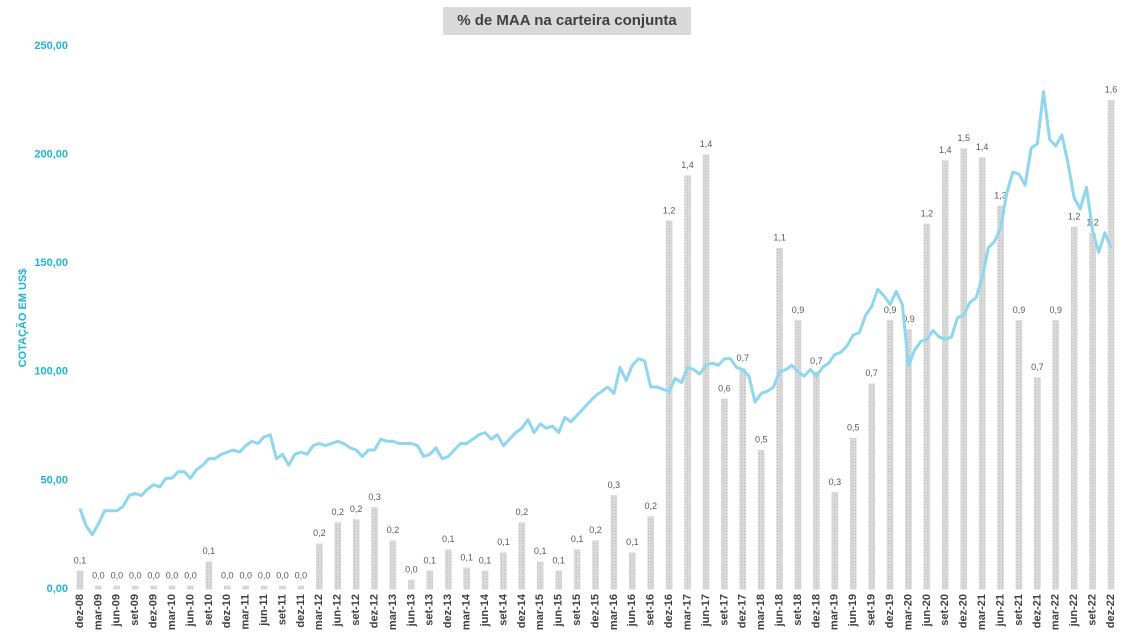  What do you see at coordinates (1037, 611) in the screenshot?
I see `x-tick-label: dez-21` at bounding box center [1037, 611].